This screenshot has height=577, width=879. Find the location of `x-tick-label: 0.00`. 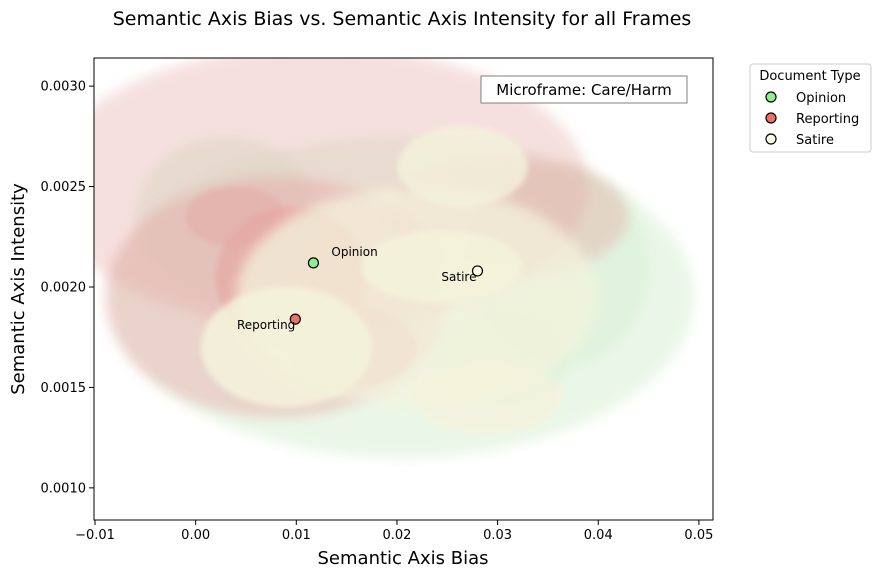

x-tick-label: 0.00 is located at coordinates (195, 535).